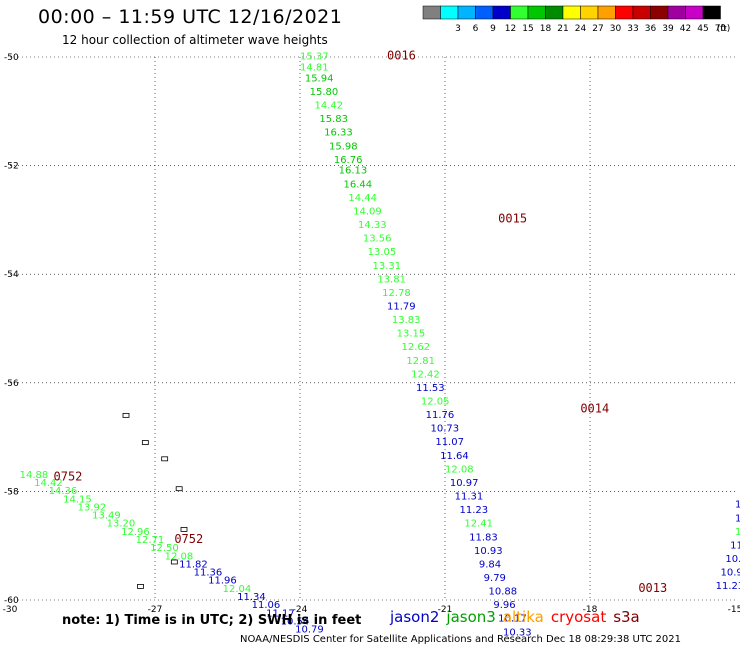  I want to click on swh-value: 10.17, so click(512, 619).